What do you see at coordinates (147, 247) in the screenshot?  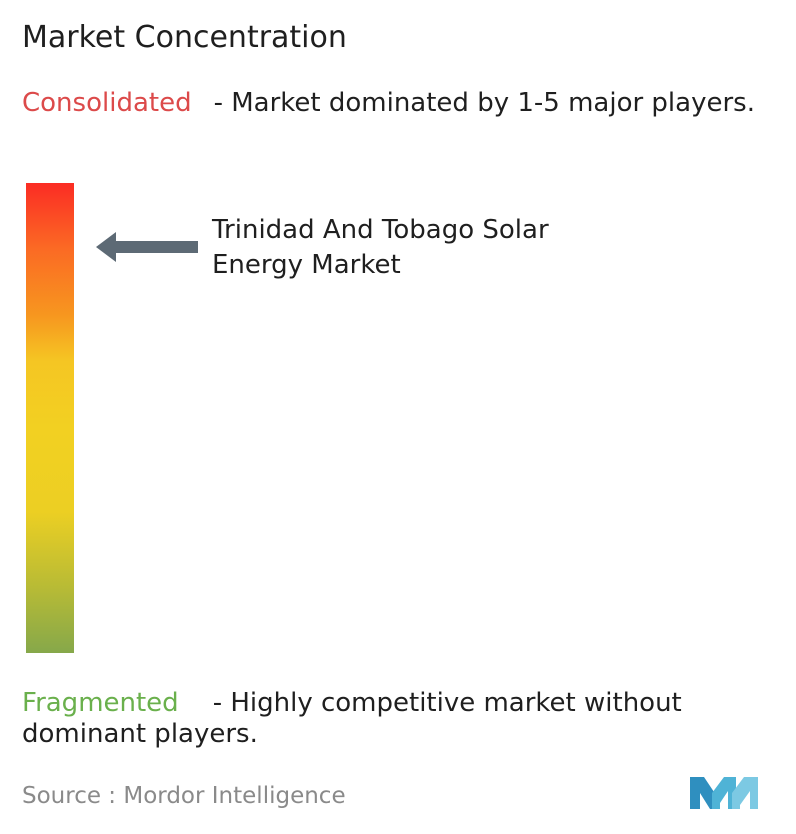 I see `market-position-arrow-icon` at bounding box center [147, 247].